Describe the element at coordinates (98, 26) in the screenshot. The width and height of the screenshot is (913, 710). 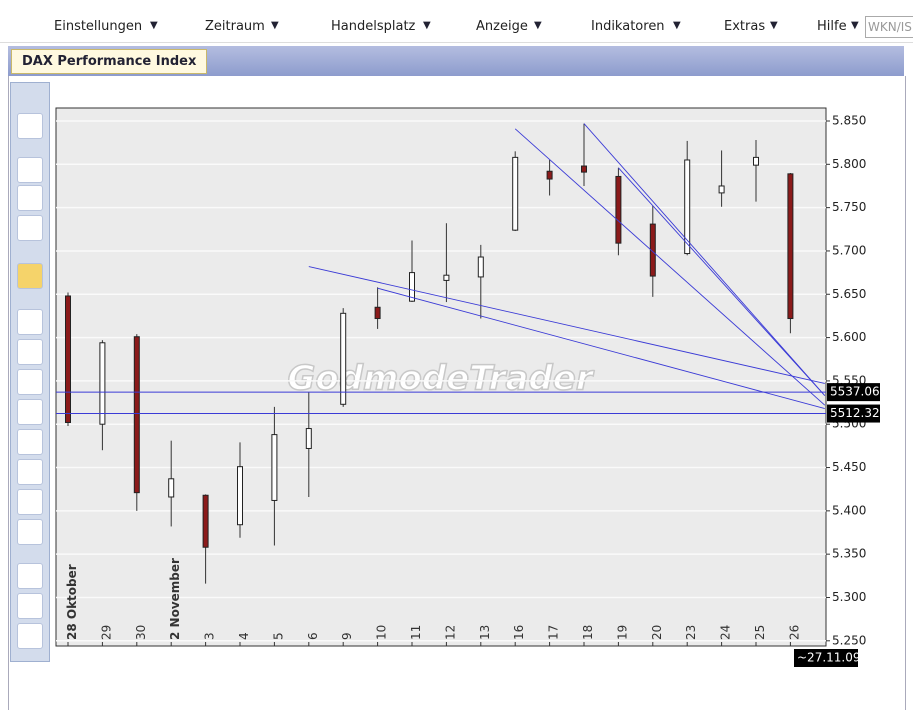
I see `menu-item: Einstellungen` at that location.